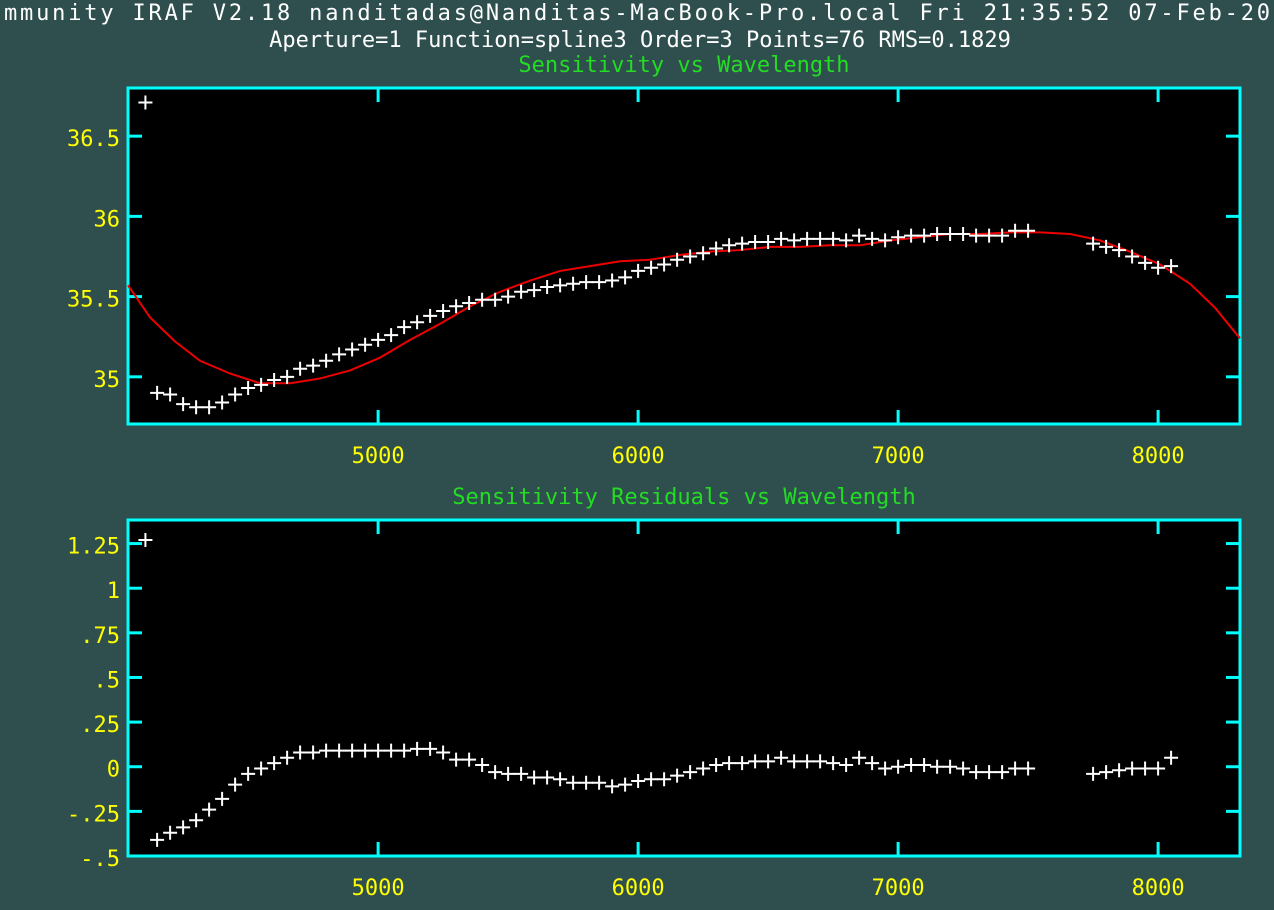 The image size is (1274, 910). Describe the element at coordinates (93, 139) in the screenshot. I see `y-tick-label: 36.5` at that location.